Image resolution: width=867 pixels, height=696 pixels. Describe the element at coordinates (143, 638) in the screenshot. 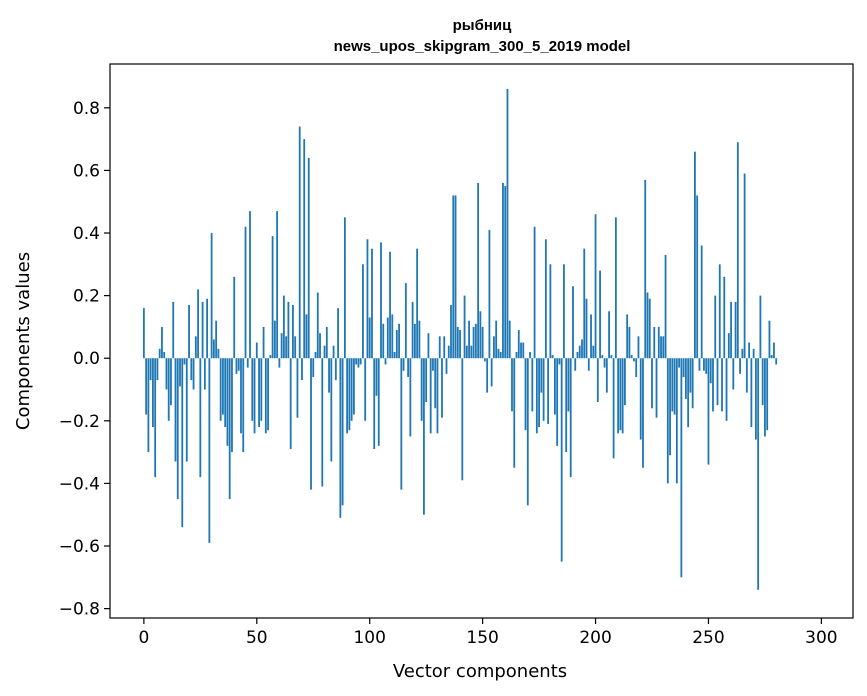

I see `x-tick-label: 0` at that location.